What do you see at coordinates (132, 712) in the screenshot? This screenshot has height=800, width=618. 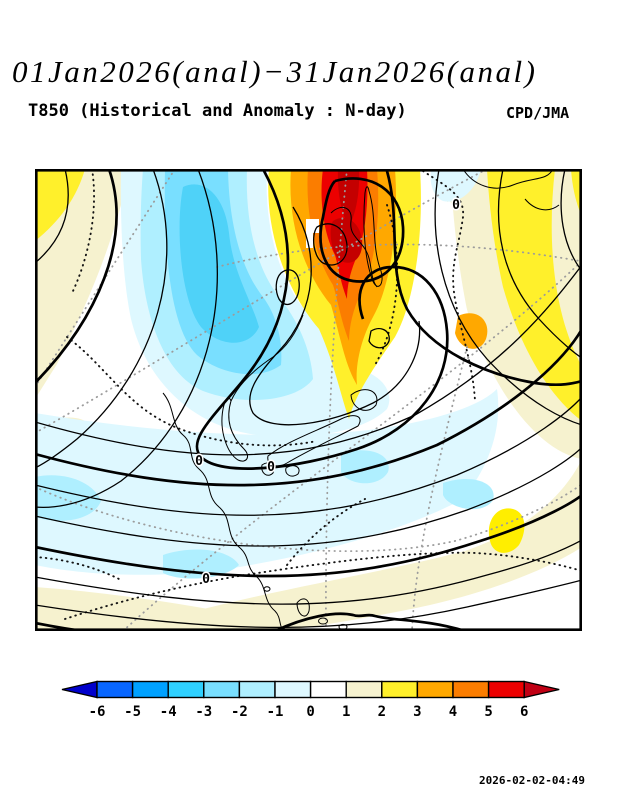 I see `colorbar-tick-label: -5` at bounding box center [132, 712].